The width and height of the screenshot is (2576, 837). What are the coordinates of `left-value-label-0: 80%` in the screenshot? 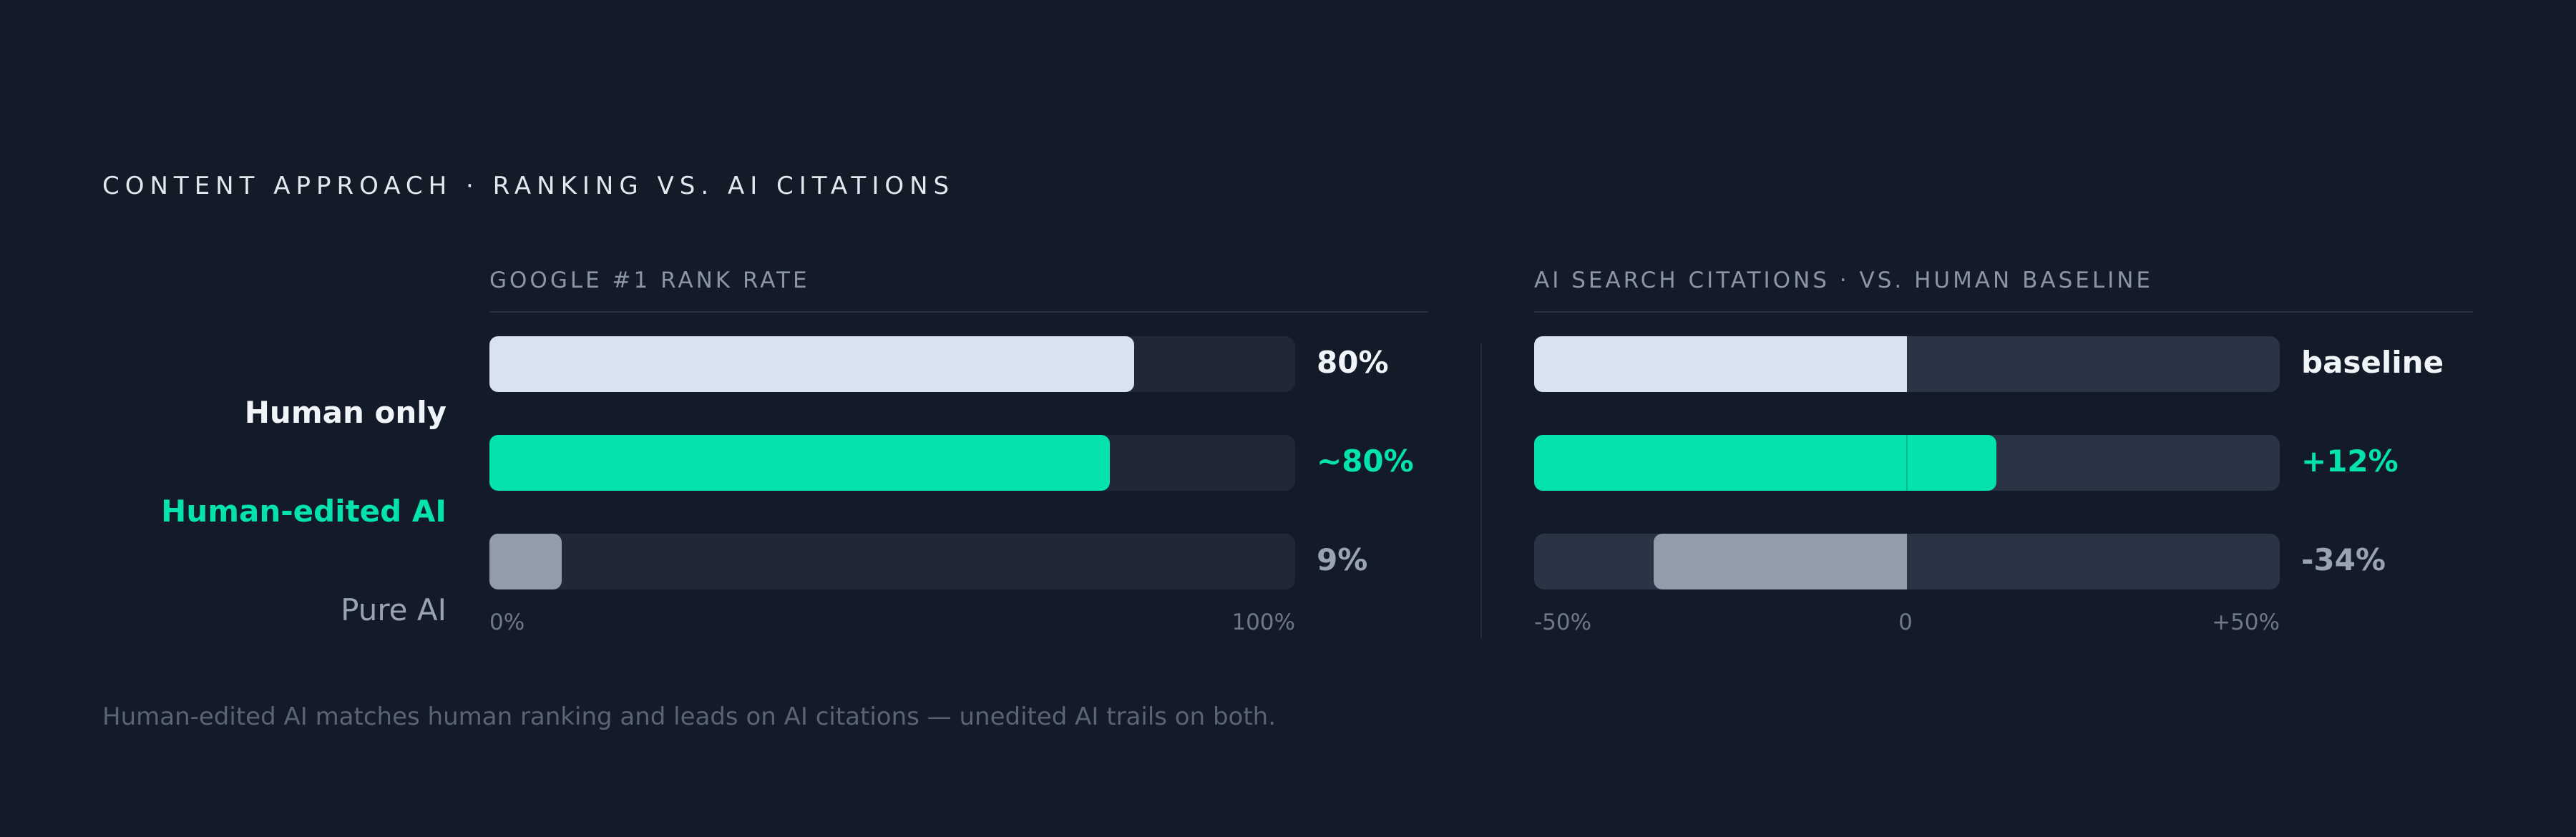 It's located at (1353, 362).